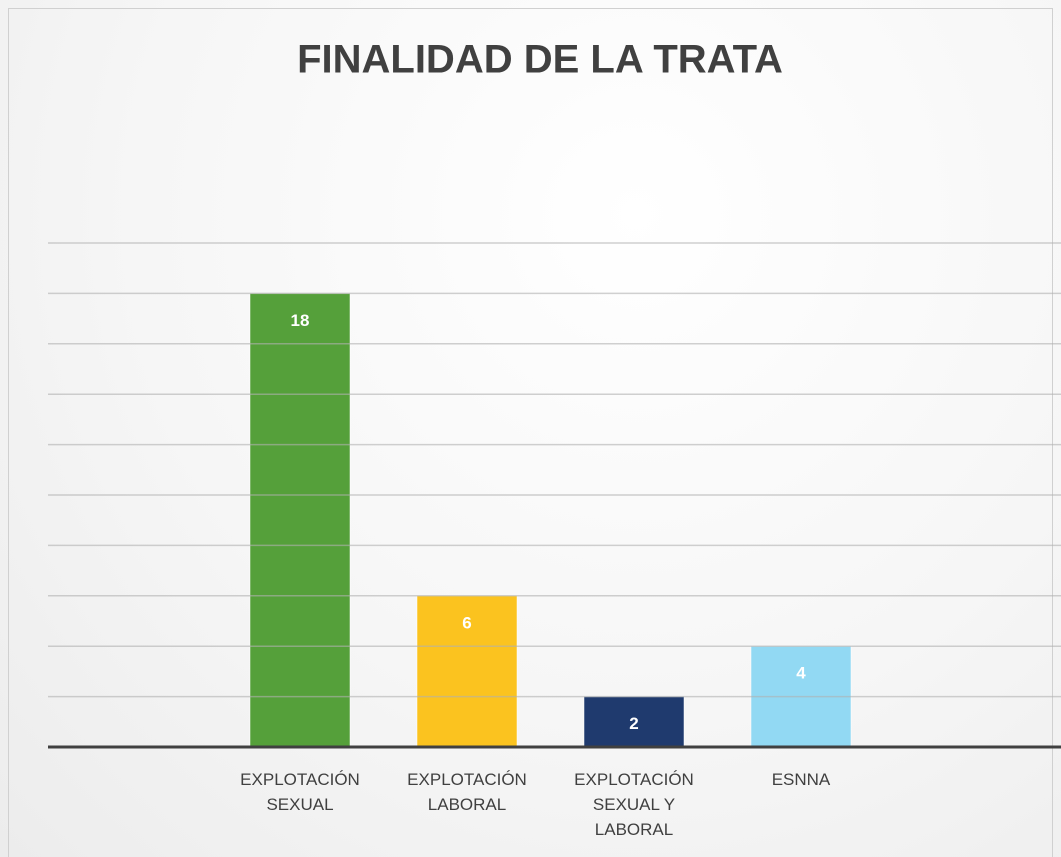 Image resolution: width=1061 pixels, height=857 pixels. What do you see at coordinates (634, 804) in the screenshot?
I see `x-tick-label: EXPLOTACIÓN SEXUAL Y LABORAL` at bounding box center [634, 804].